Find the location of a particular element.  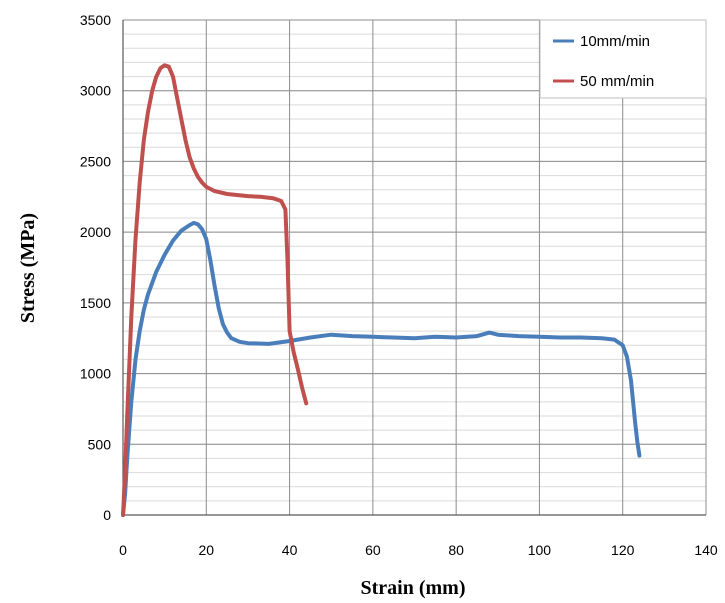

x-tick-label: 120 is located at coordinates (623, 550).